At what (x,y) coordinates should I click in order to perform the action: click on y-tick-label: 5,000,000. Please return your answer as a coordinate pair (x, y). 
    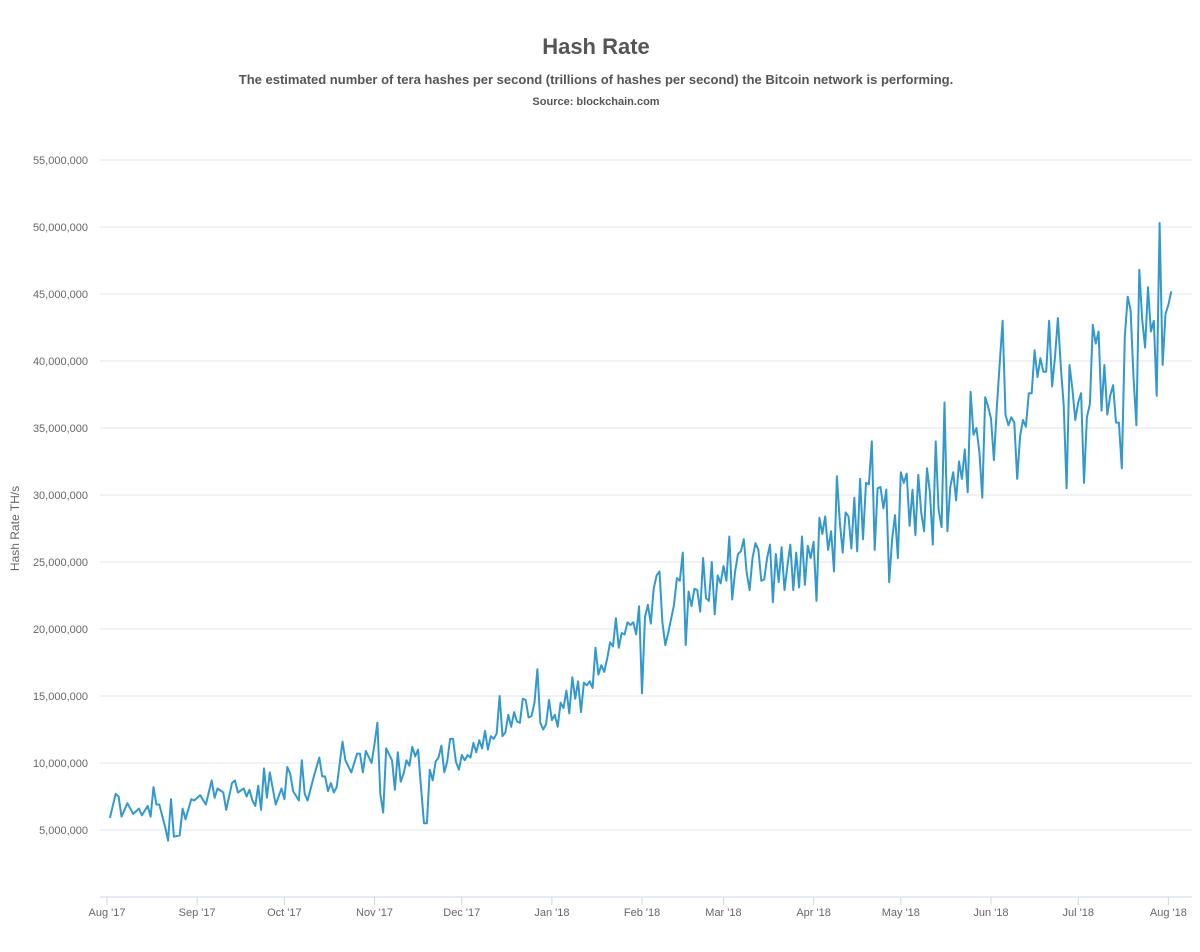
    Looking at the image, I should click on (63, 831).